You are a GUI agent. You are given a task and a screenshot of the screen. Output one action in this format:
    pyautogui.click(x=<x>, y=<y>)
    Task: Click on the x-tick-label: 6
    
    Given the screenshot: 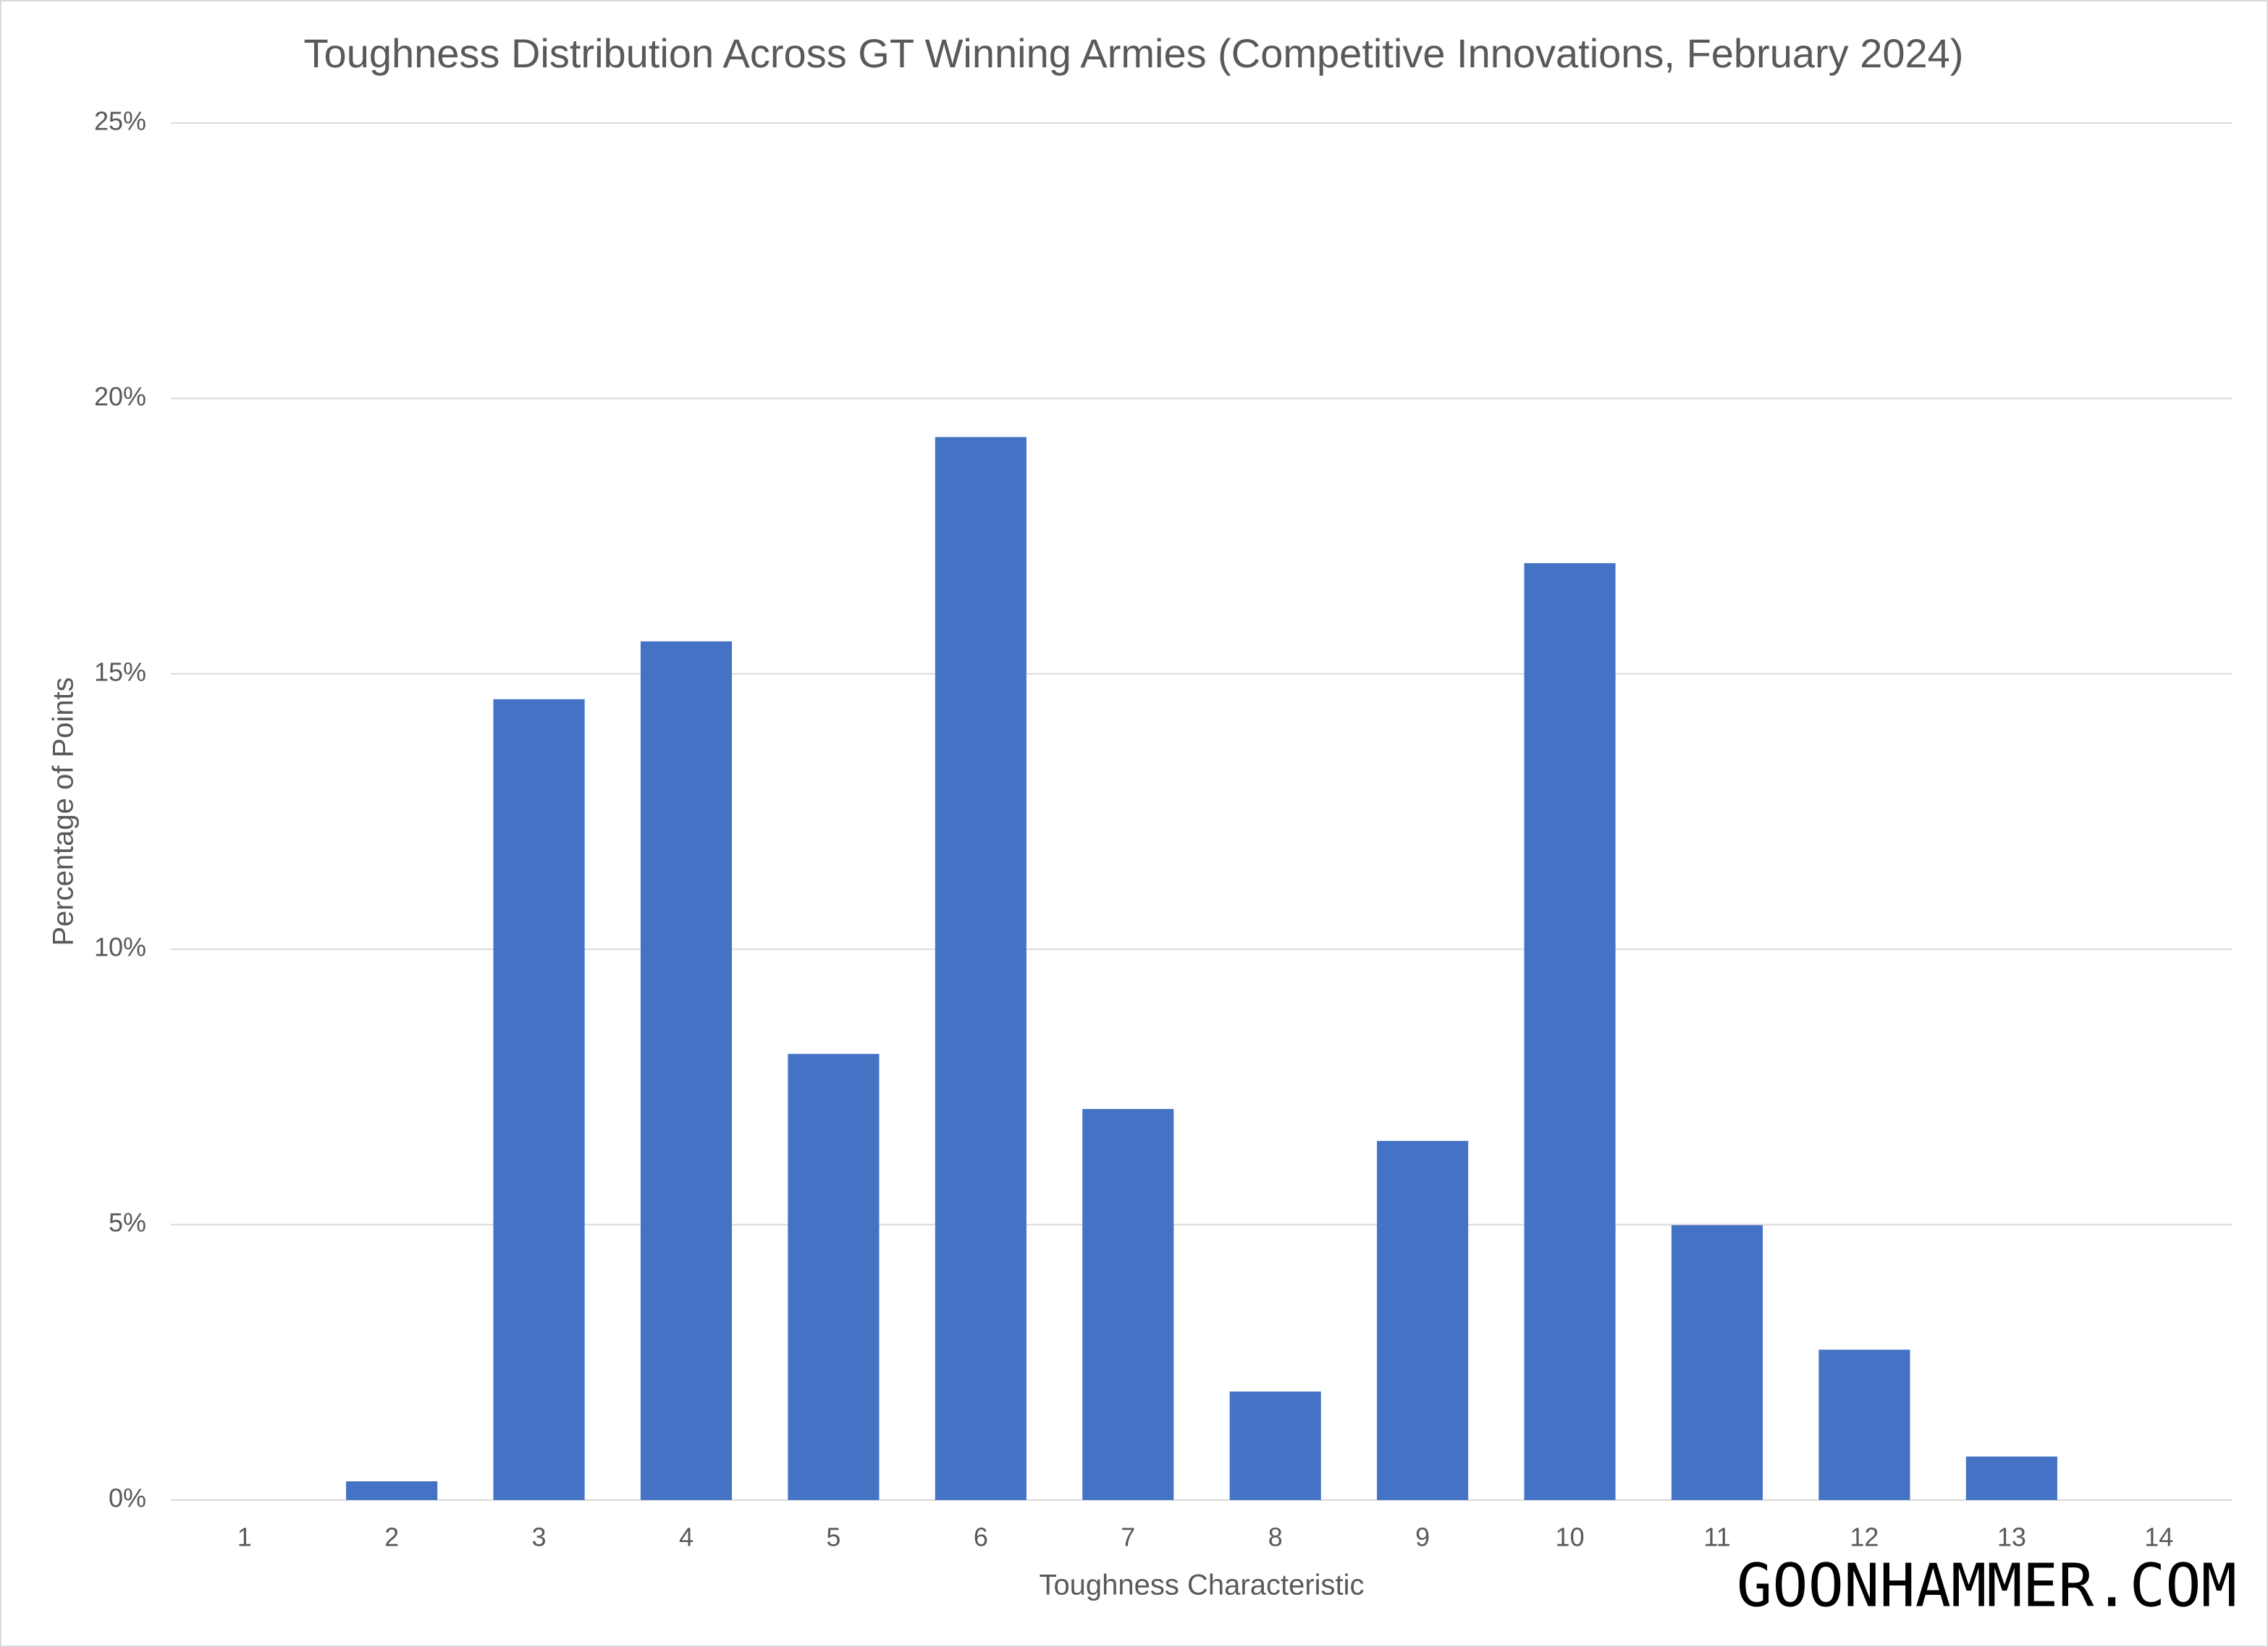 What is the action you would take?
    pyautogui.click(x=981, y=1537)
    